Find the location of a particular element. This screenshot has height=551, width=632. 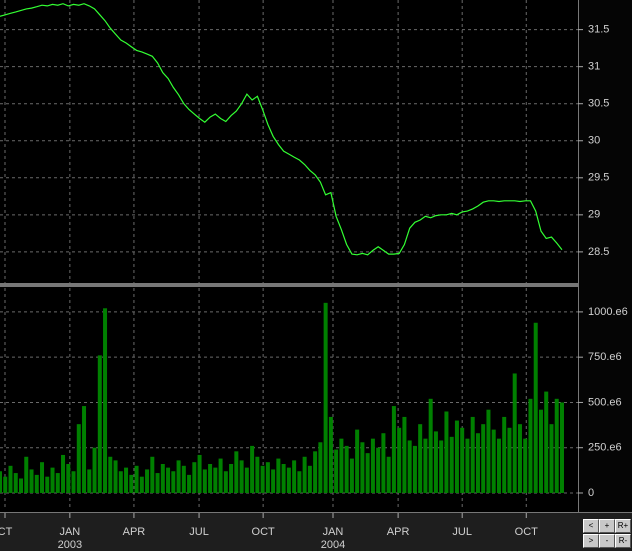

y-tick-label: 750.e6 is located at coordinates (605, 357).